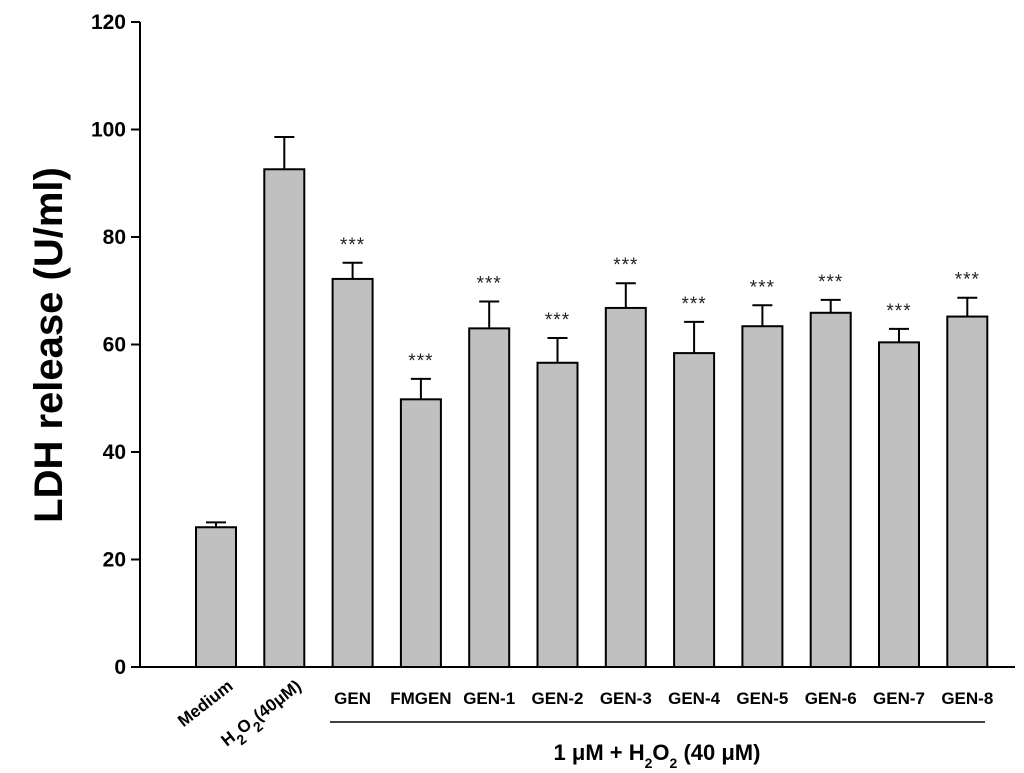 This screenshot has height=773, width=1024. What do you see at coordinates (762, 698) in the screenshot?
I see `category-label: GEN-5` at bounding box center [762, 698].